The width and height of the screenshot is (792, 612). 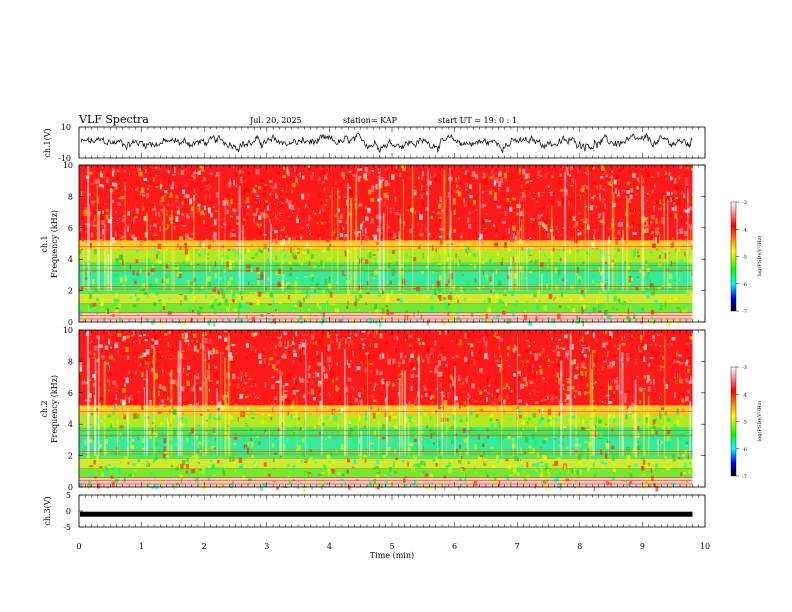 What do you see at coordinates (419, 405) in the screenshot?
I see `ch2-spectrogram-burst` at bounding box center [419, 405].